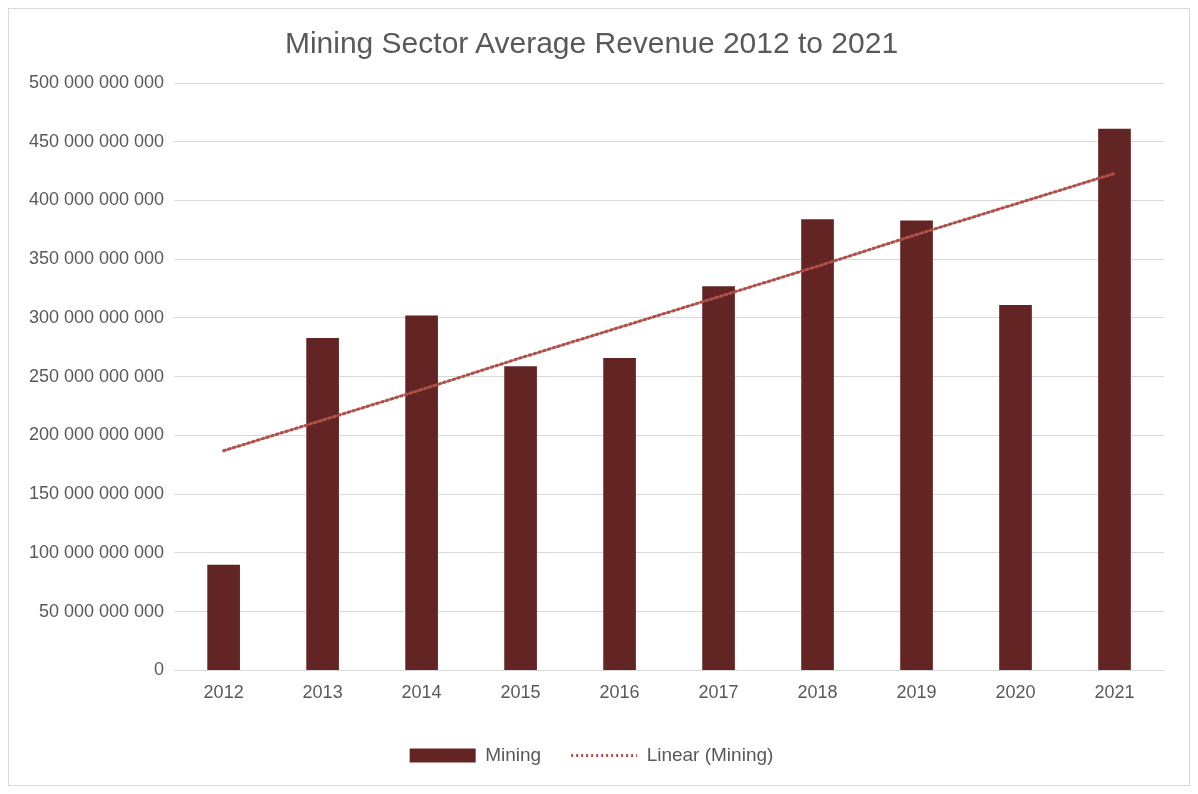 This screenshot has width=1198, height=794. What do you see at coordinates (710, 754) in the screenshot?
I see `legend-label: Linear (Mining)` at bounding box center [710, 754].